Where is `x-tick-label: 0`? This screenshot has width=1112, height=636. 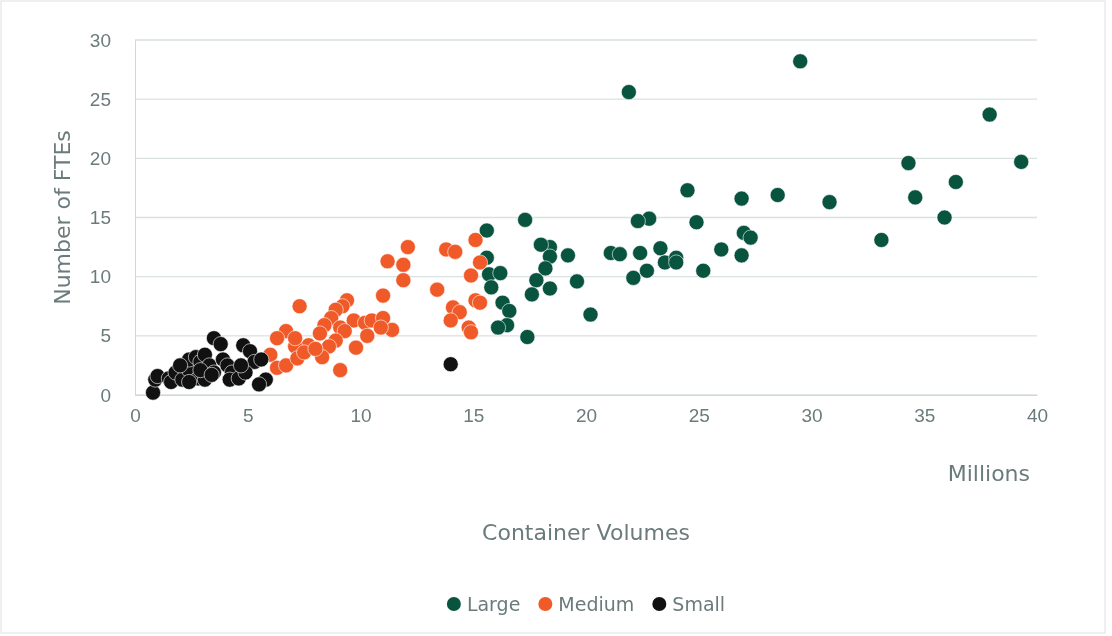 x-tick-label: 0 is located at coordinates (135, 416).